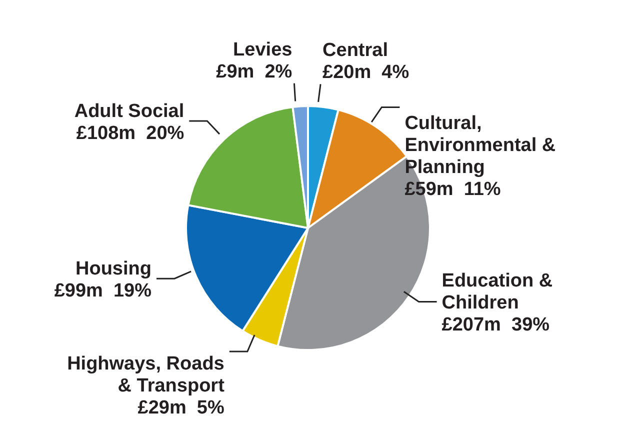 The image size is (643, 430). Describe the element at coordinates (254, 71) in the screenshot. I see `data-label: £9m 2%` at that location.